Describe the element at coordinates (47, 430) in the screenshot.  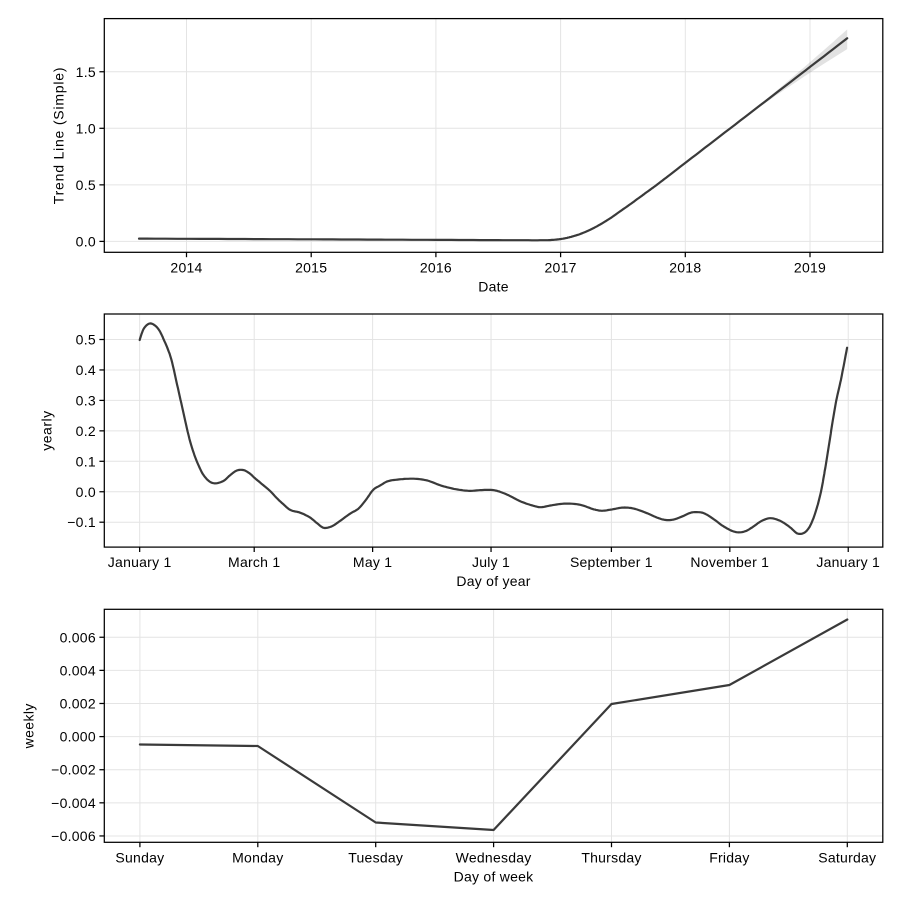
I see `svg-text: yearly` at that location.